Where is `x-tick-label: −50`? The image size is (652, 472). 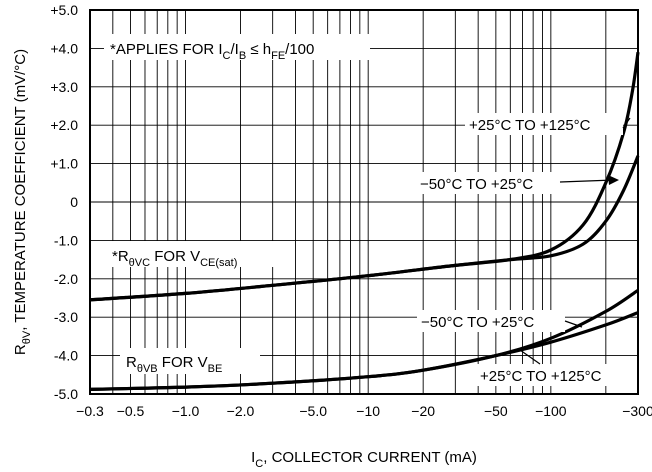
x-tick-label: −50 is located at coordinates (496, 411).